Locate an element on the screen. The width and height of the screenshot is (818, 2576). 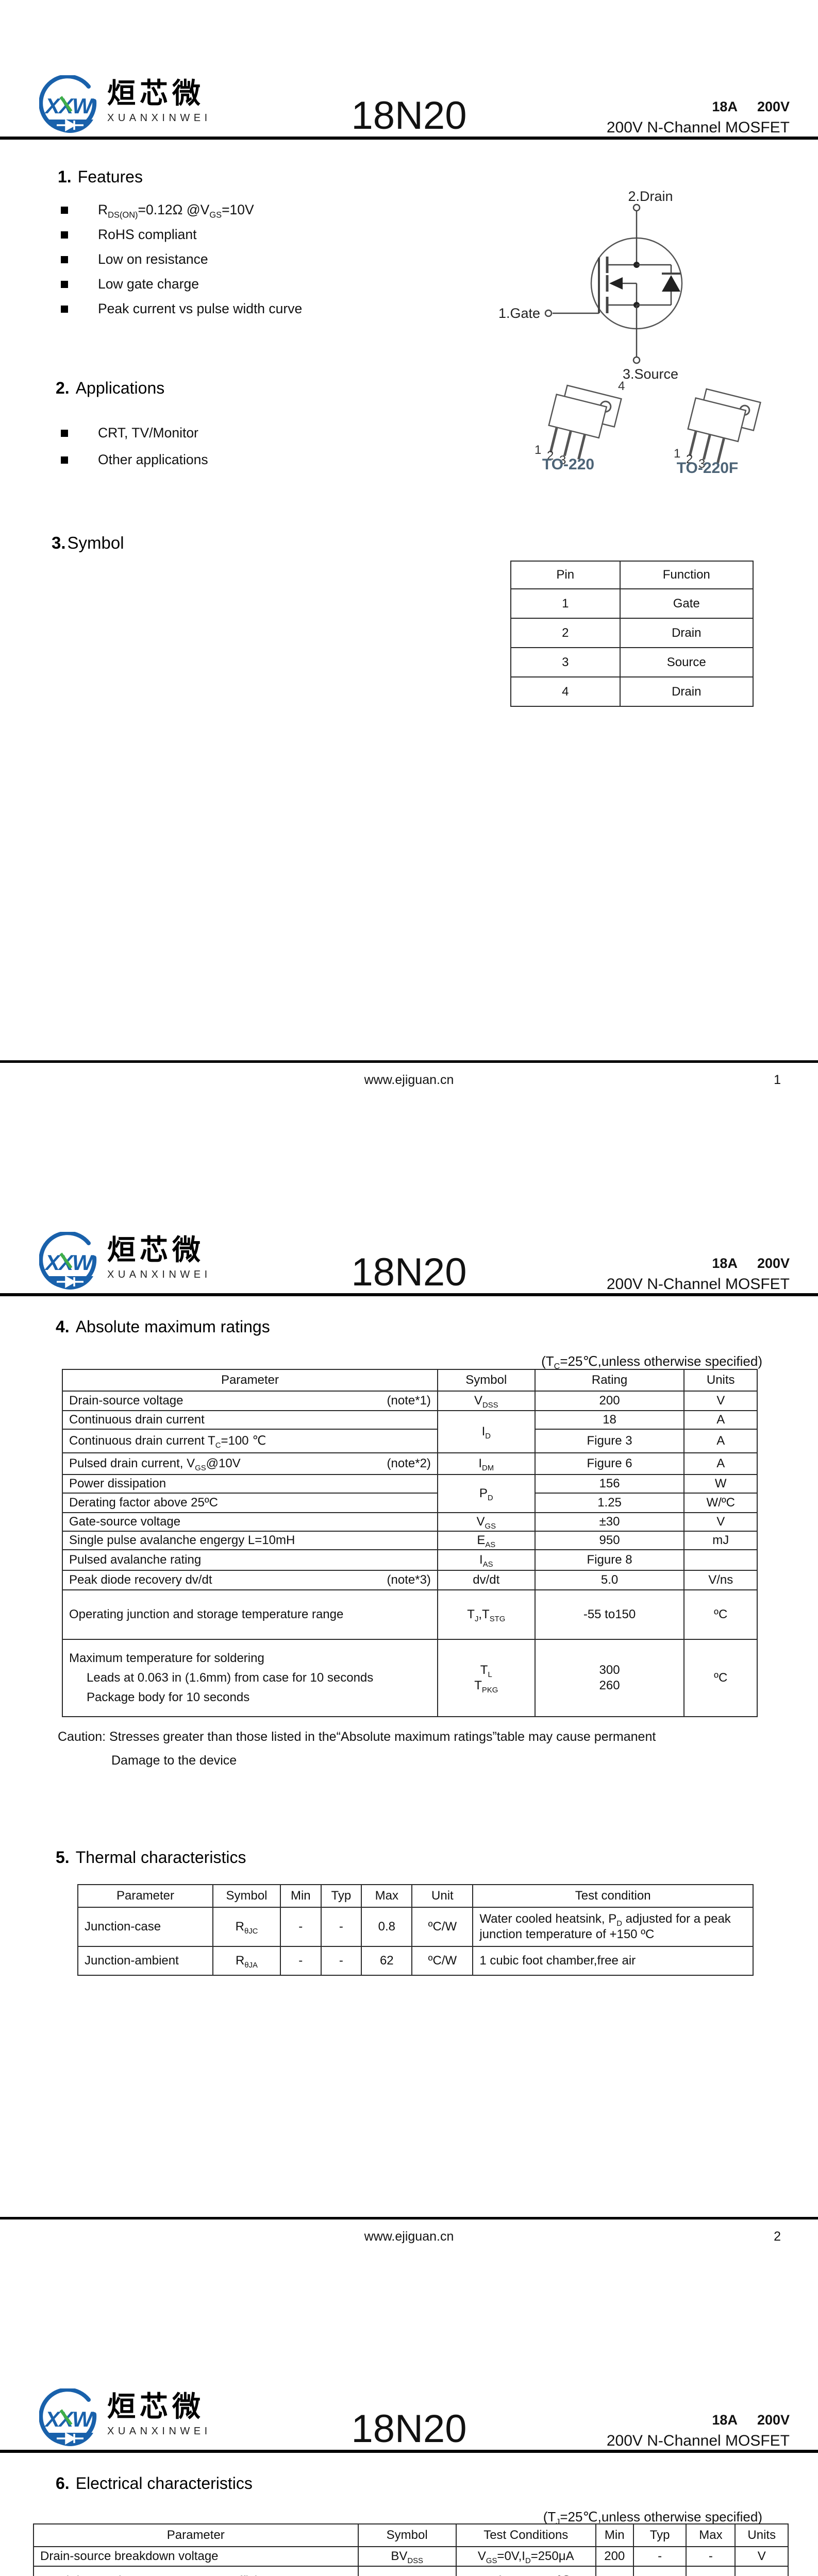
cell: 62 is located at coordinates (387, 1961).